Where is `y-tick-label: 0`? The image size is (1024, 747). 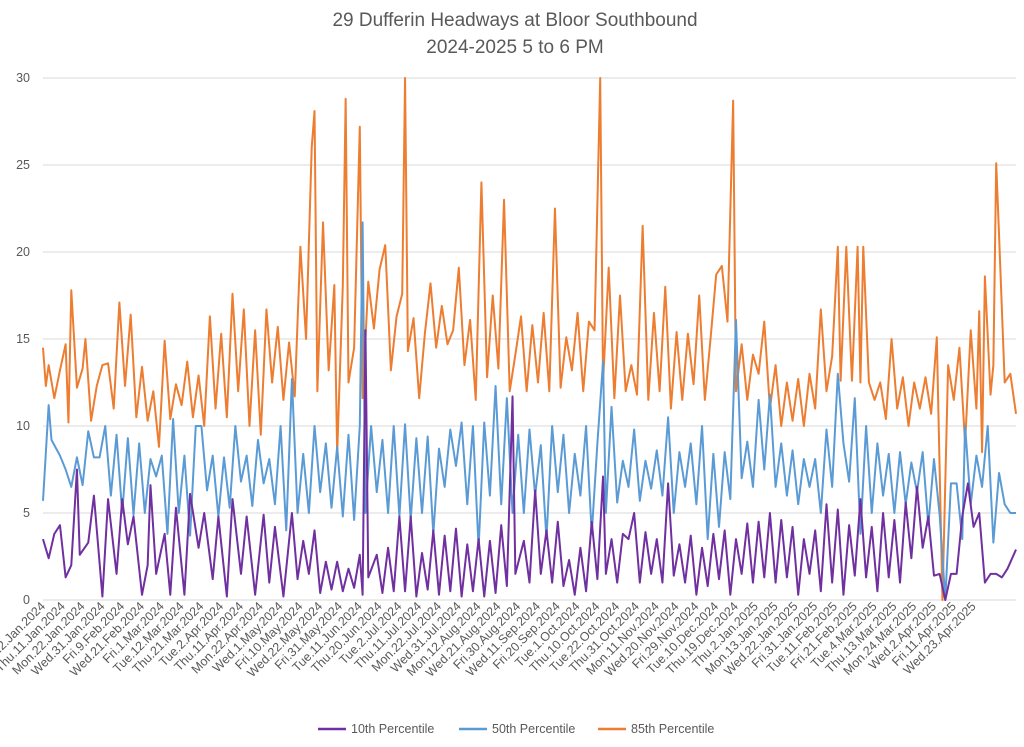 y-tick-label: 0 is located at coordinates (26, 600).